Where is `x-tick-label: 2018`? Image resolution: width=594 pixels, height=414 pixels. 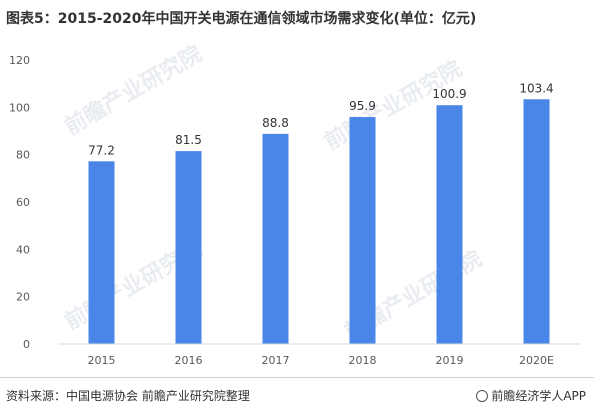
x-tick-label: 2018 is located at coordinates (363, 360).